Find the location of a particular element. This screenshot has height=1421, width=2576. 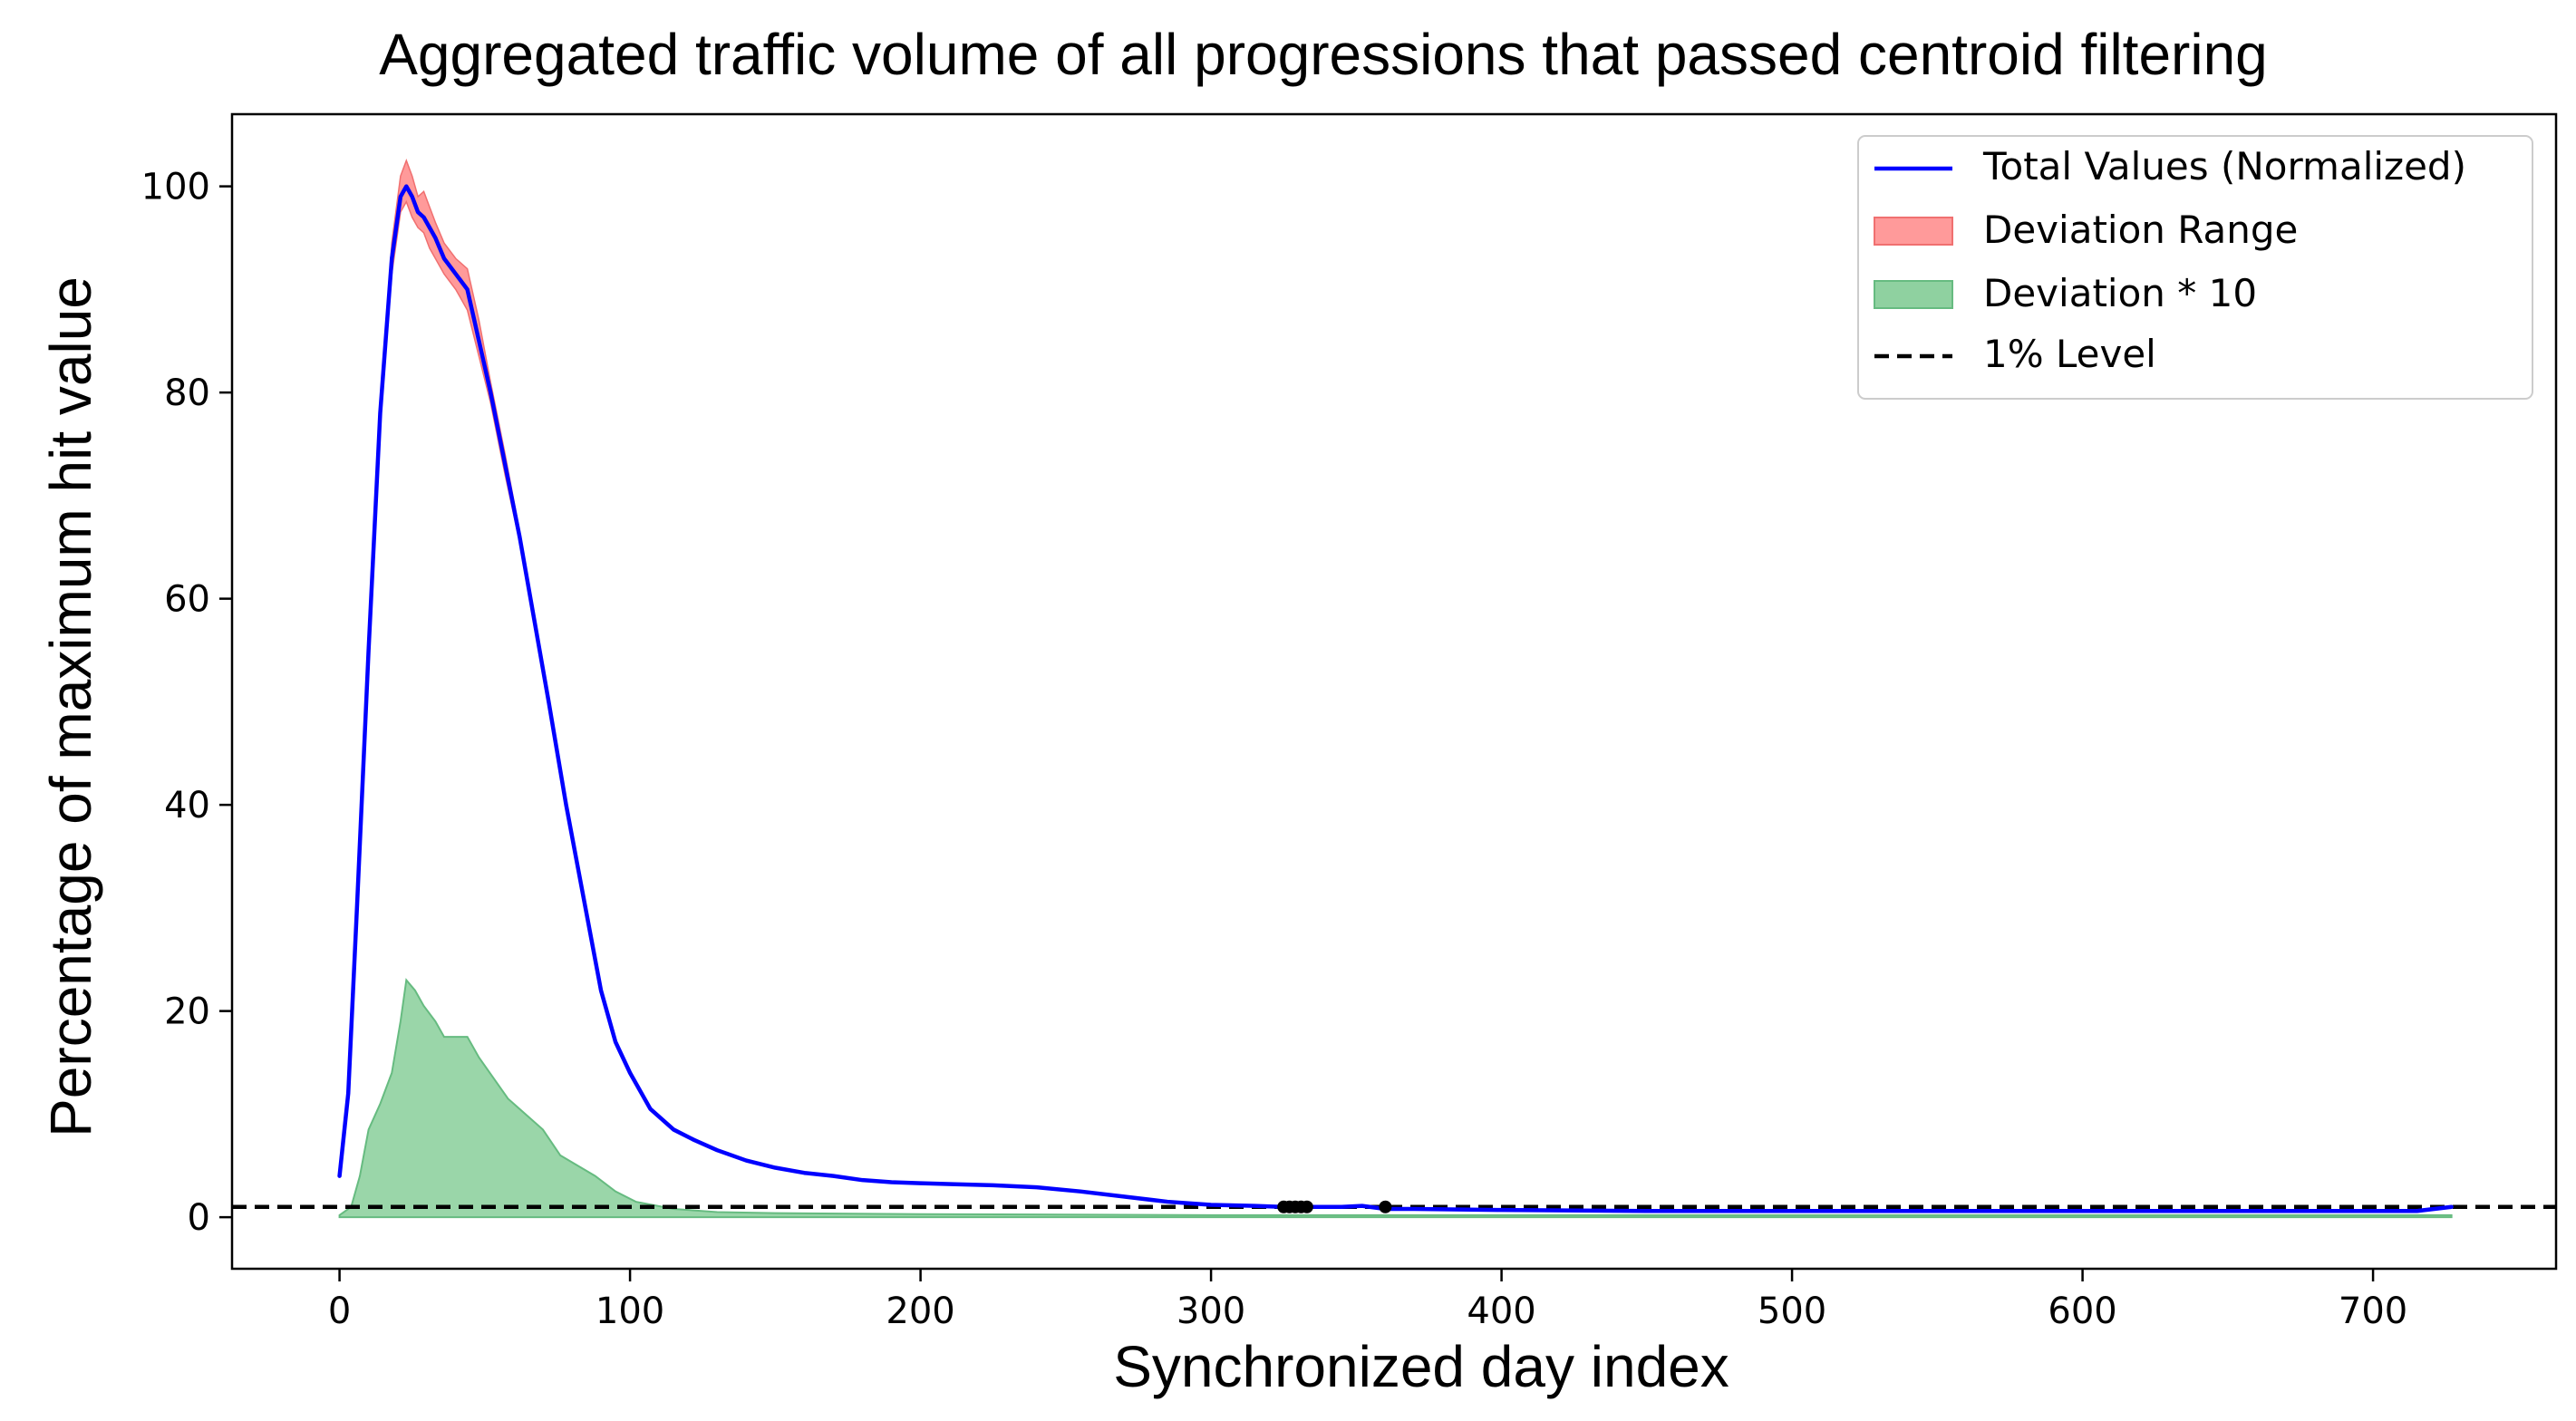

x-tick-label: 500 is located at coordinates (1792, 1311).